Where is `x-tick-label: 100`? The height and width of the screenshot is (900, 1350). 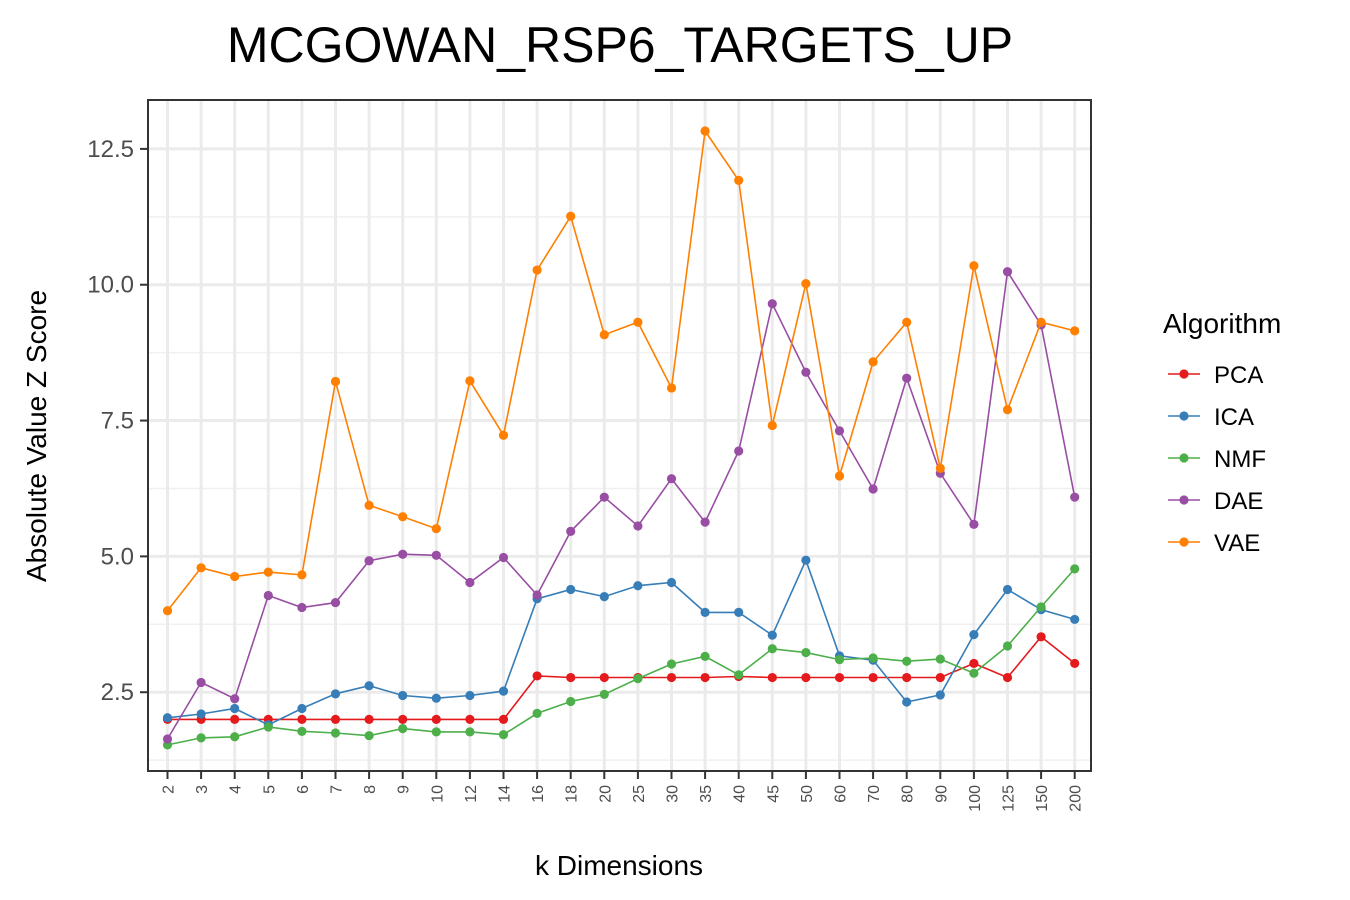
x-tick-label: 100 is located at coordinates (975, 798).